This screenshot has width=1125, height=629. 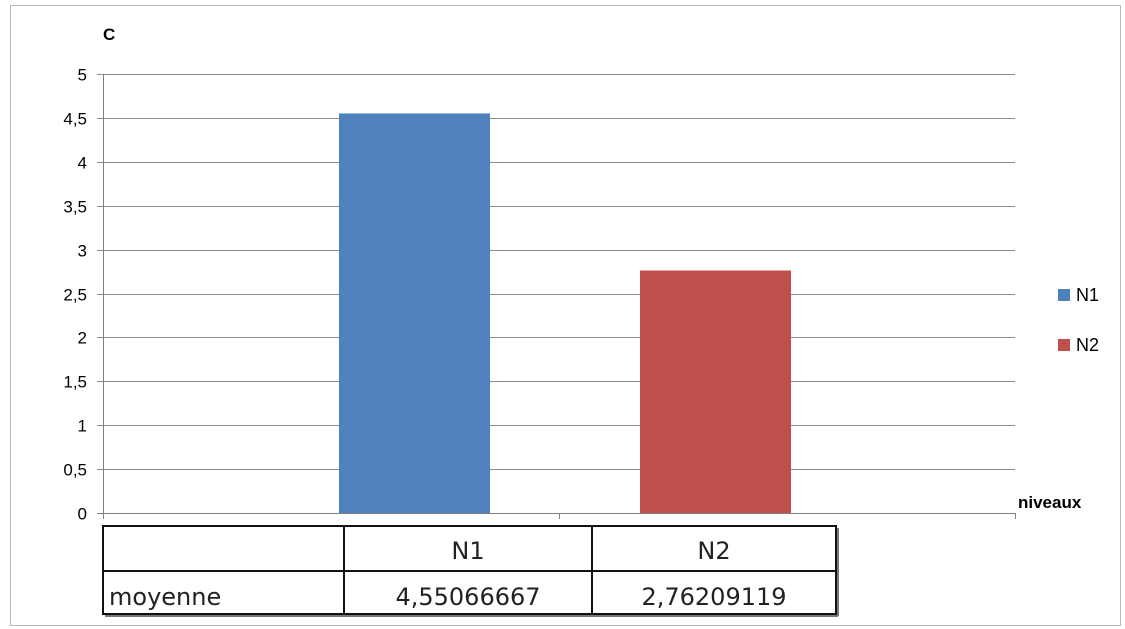 I want to click on y-tick-label: 4,5, so click(x=75, y=119).